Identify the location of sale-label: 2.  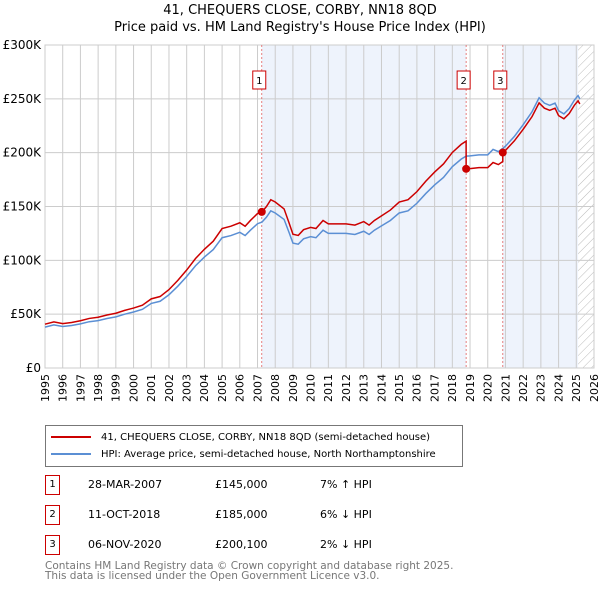
(463, 81).